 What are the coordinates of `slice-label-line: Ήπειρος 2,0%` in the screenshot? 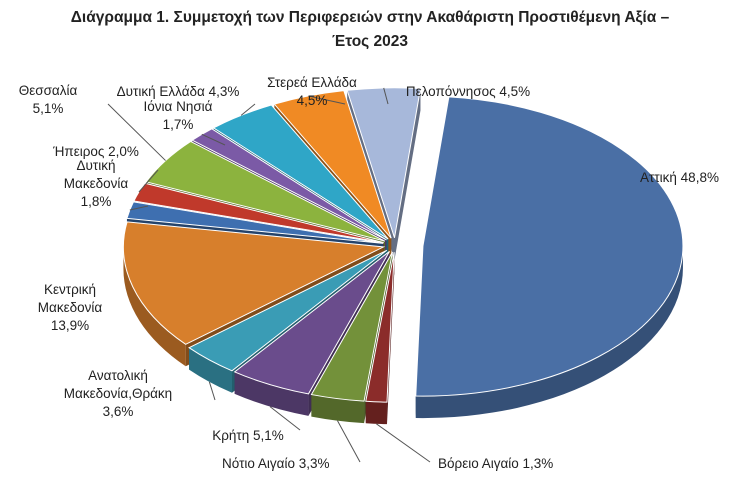 It's located at (95, 151).